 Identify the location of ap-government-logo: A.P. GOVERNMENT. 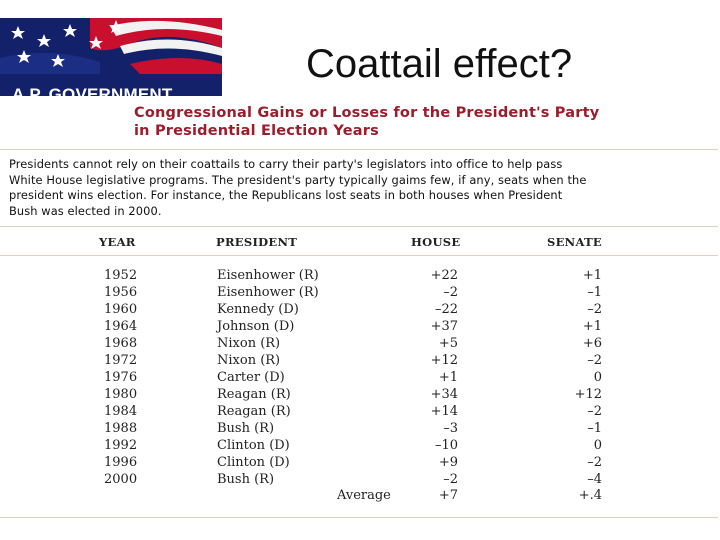
(111, 57).